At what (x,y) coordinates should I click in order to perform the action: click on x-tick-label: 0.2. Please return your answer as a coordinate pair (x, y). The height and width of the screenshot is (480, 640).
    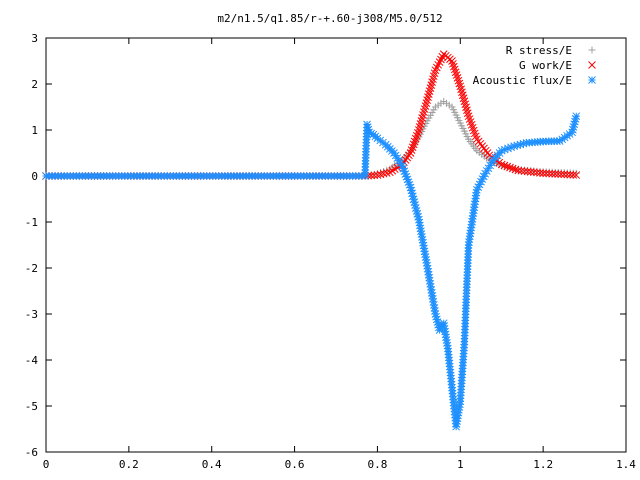
    Looking at the image, I should click on (129, 464).